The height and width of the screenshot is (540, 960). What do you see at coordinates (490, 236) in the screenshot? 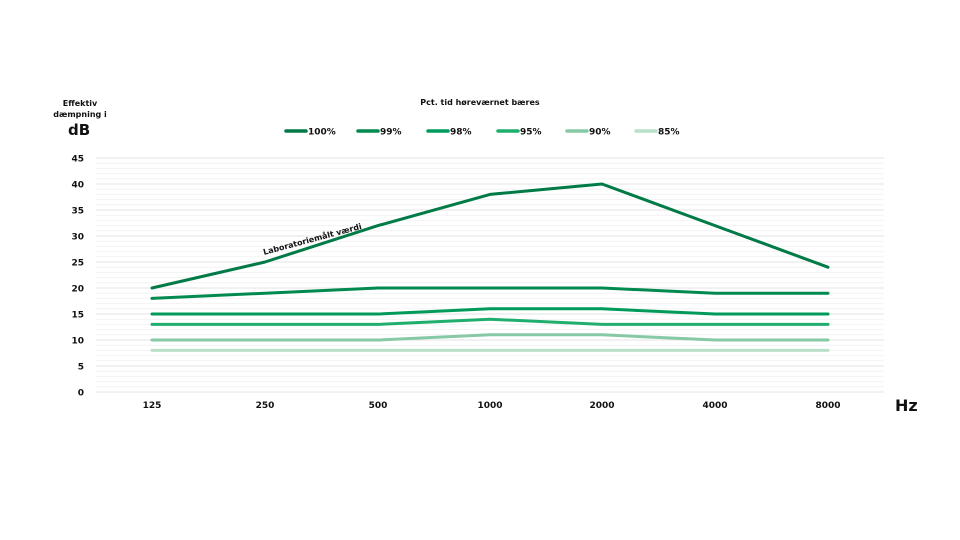
I see `series-line-100pct` at bounding box center [490, 236].